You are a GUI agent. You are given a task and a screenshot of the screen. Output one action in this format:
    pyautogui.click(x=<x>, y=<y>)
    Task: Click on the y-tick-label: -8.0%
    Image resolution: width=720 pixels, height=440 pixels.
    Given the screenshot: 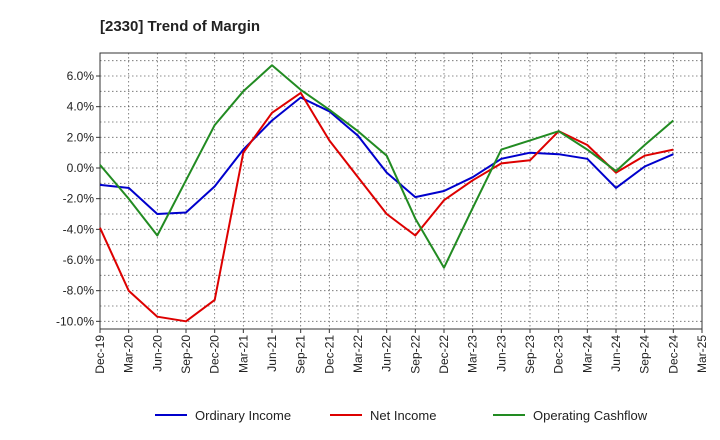 What is the action you would take?
    pyautogui.click(x=79, y=291)
    